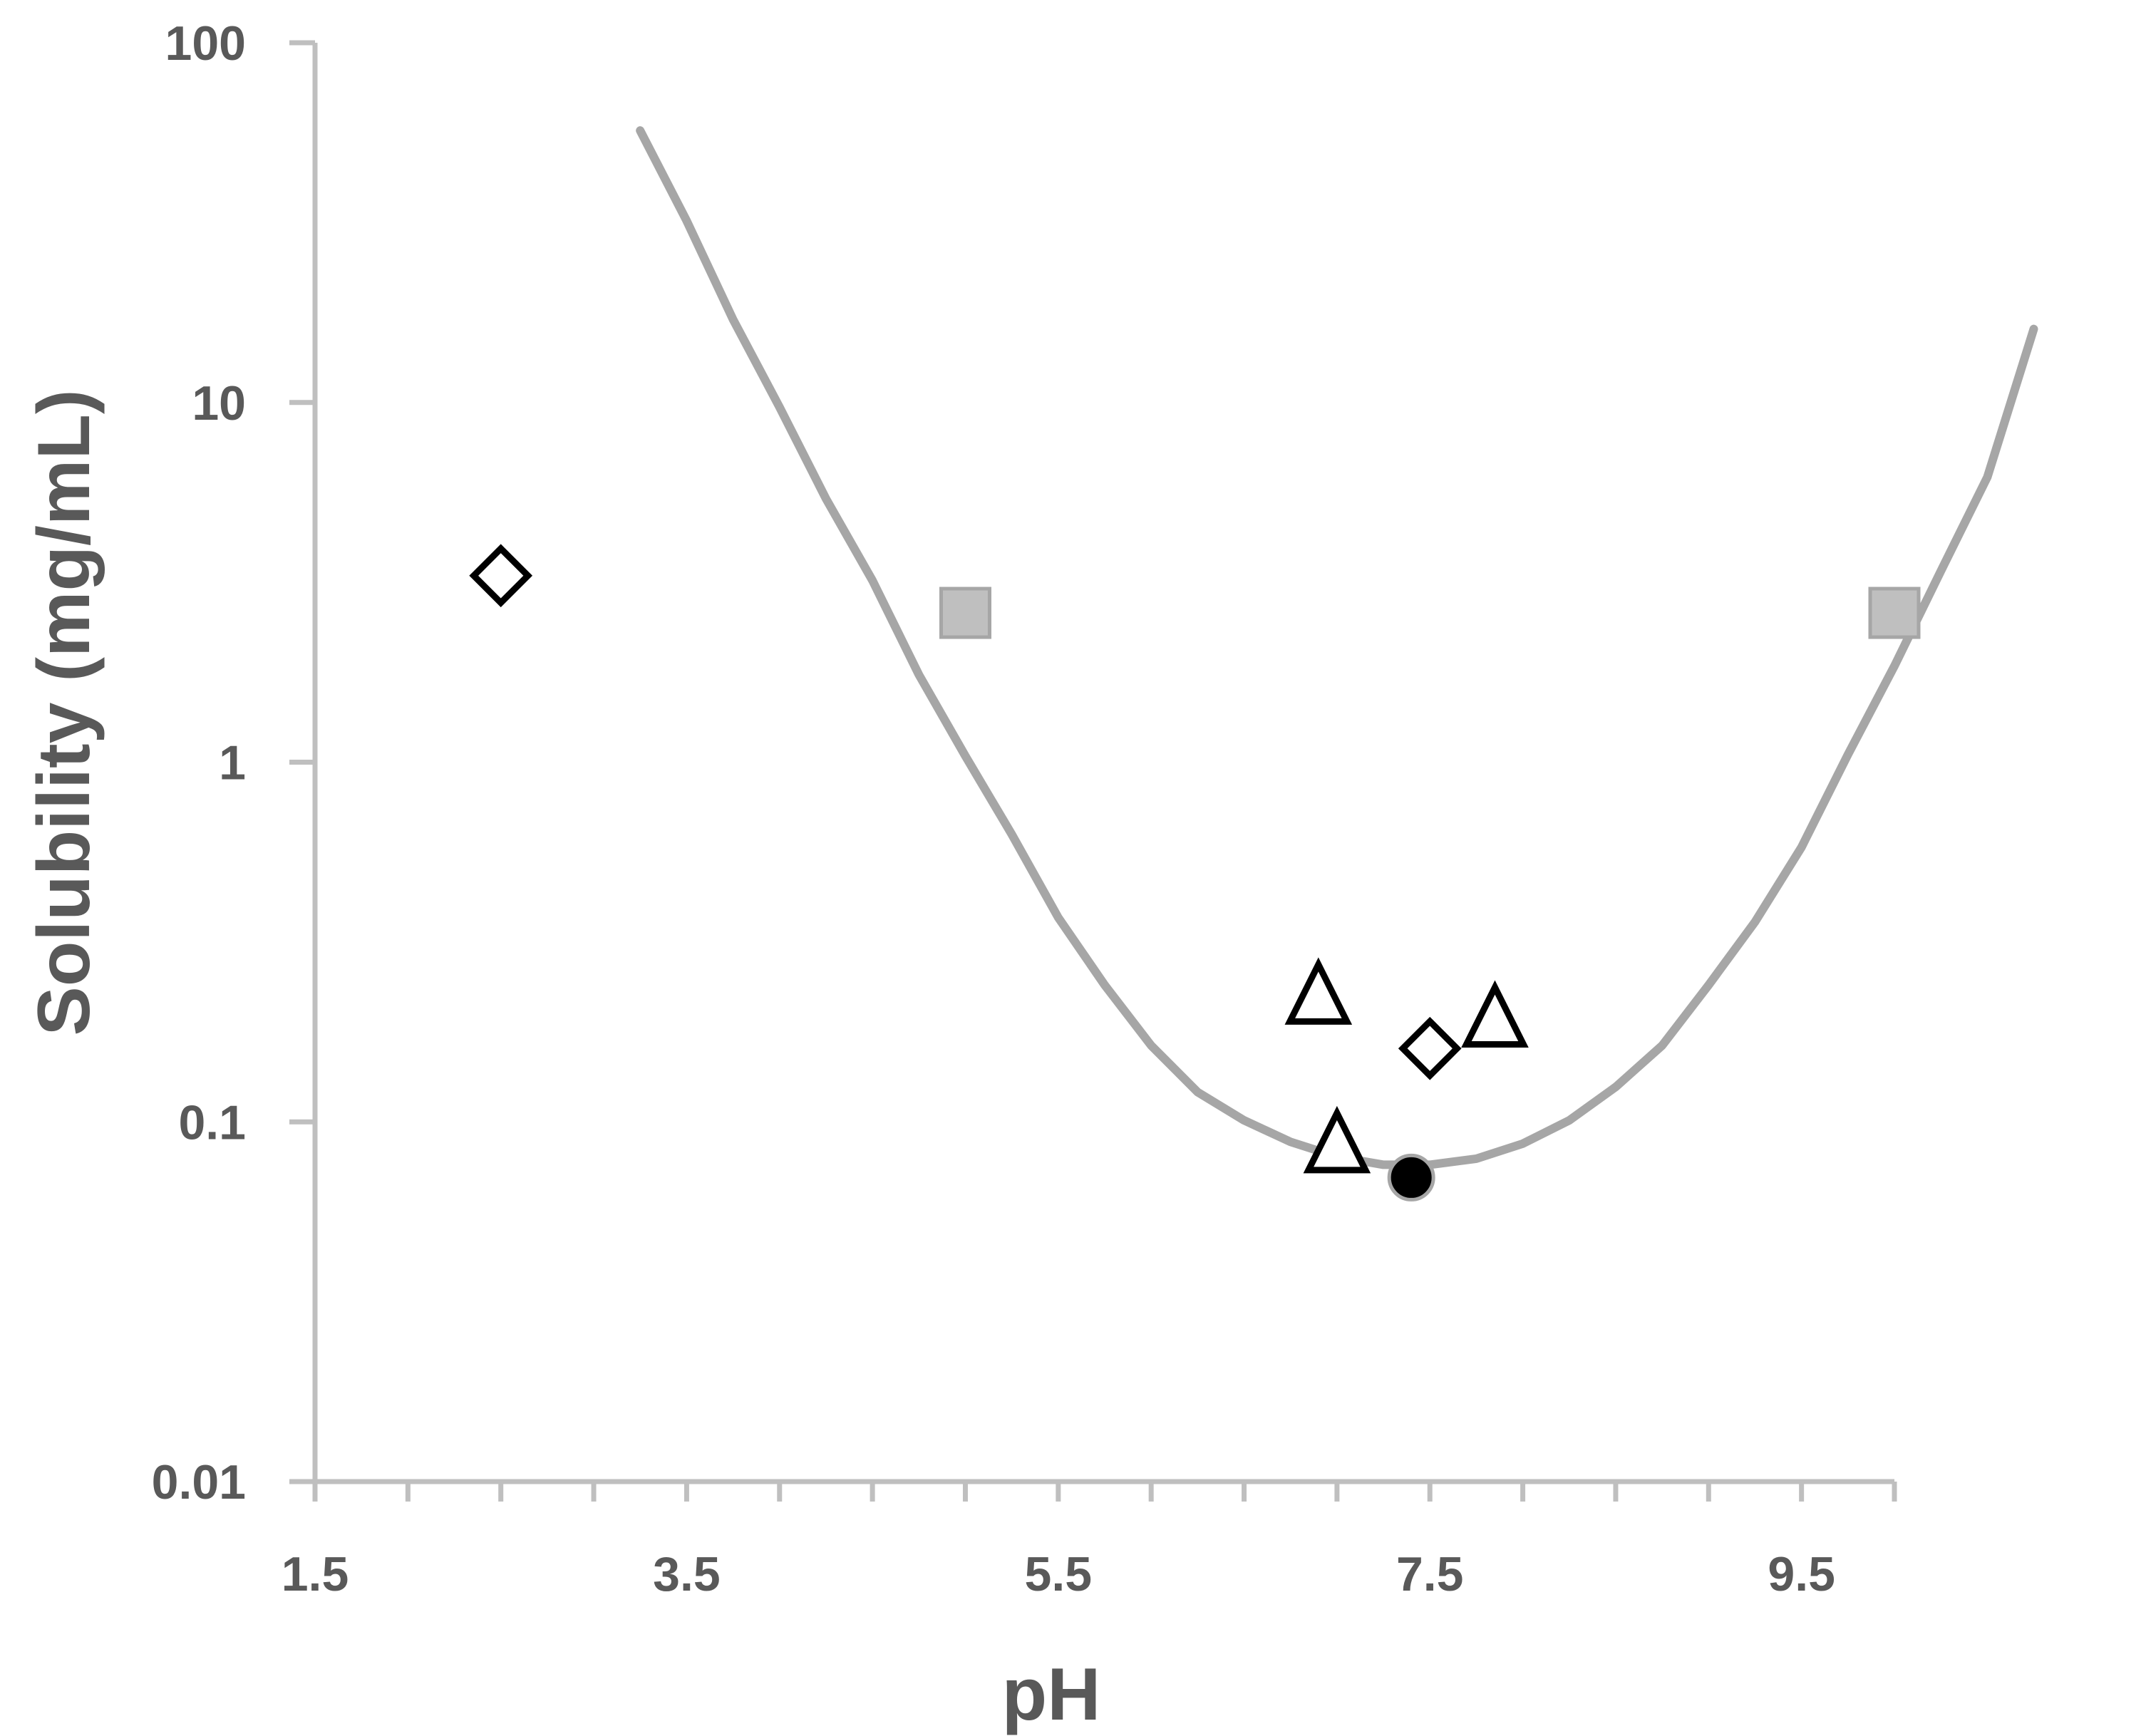 This screenshot has height=1736, width=2146. I want to click on y-tick-label: 0.01, so click(199, 1482).